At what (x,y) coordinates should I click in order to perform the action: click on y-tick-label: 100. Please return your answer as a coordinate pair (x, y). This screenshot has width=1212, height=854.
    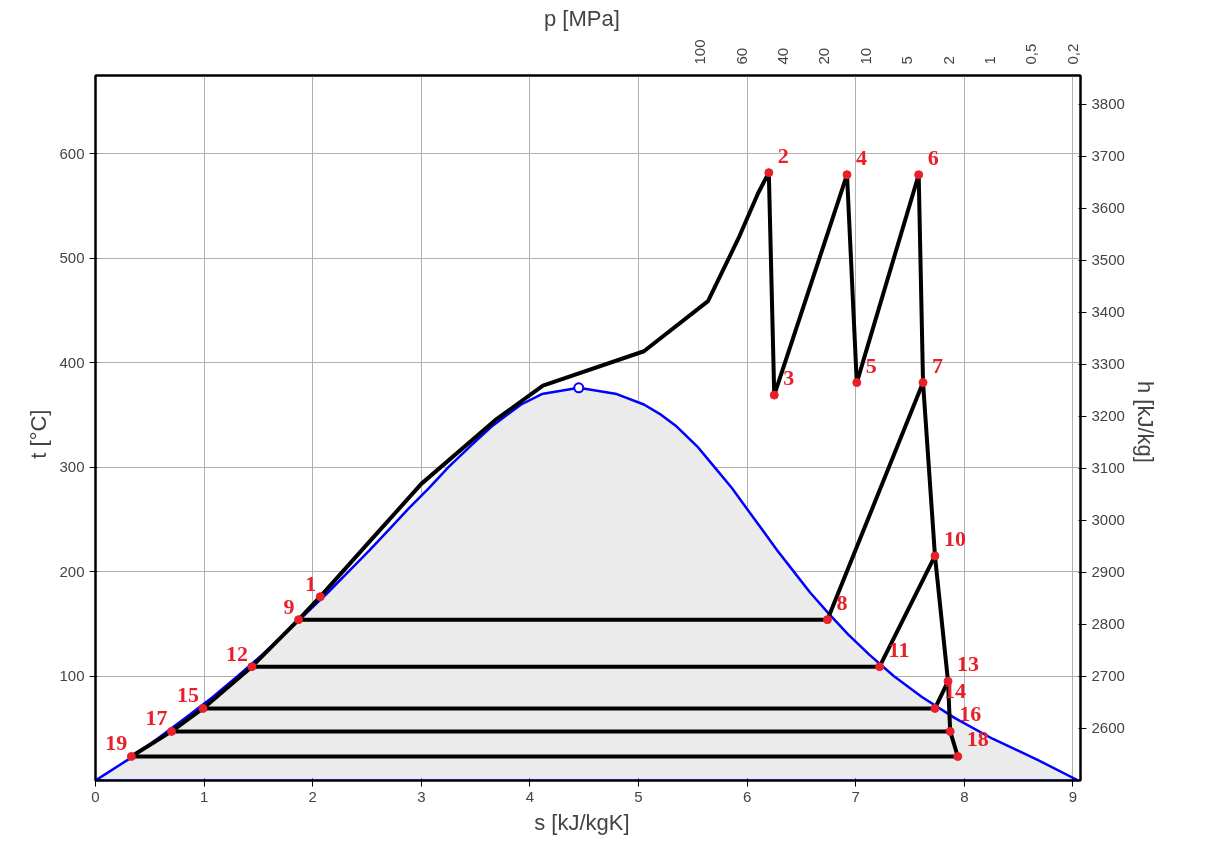
    Looking at the image, I should click on (72, 676).